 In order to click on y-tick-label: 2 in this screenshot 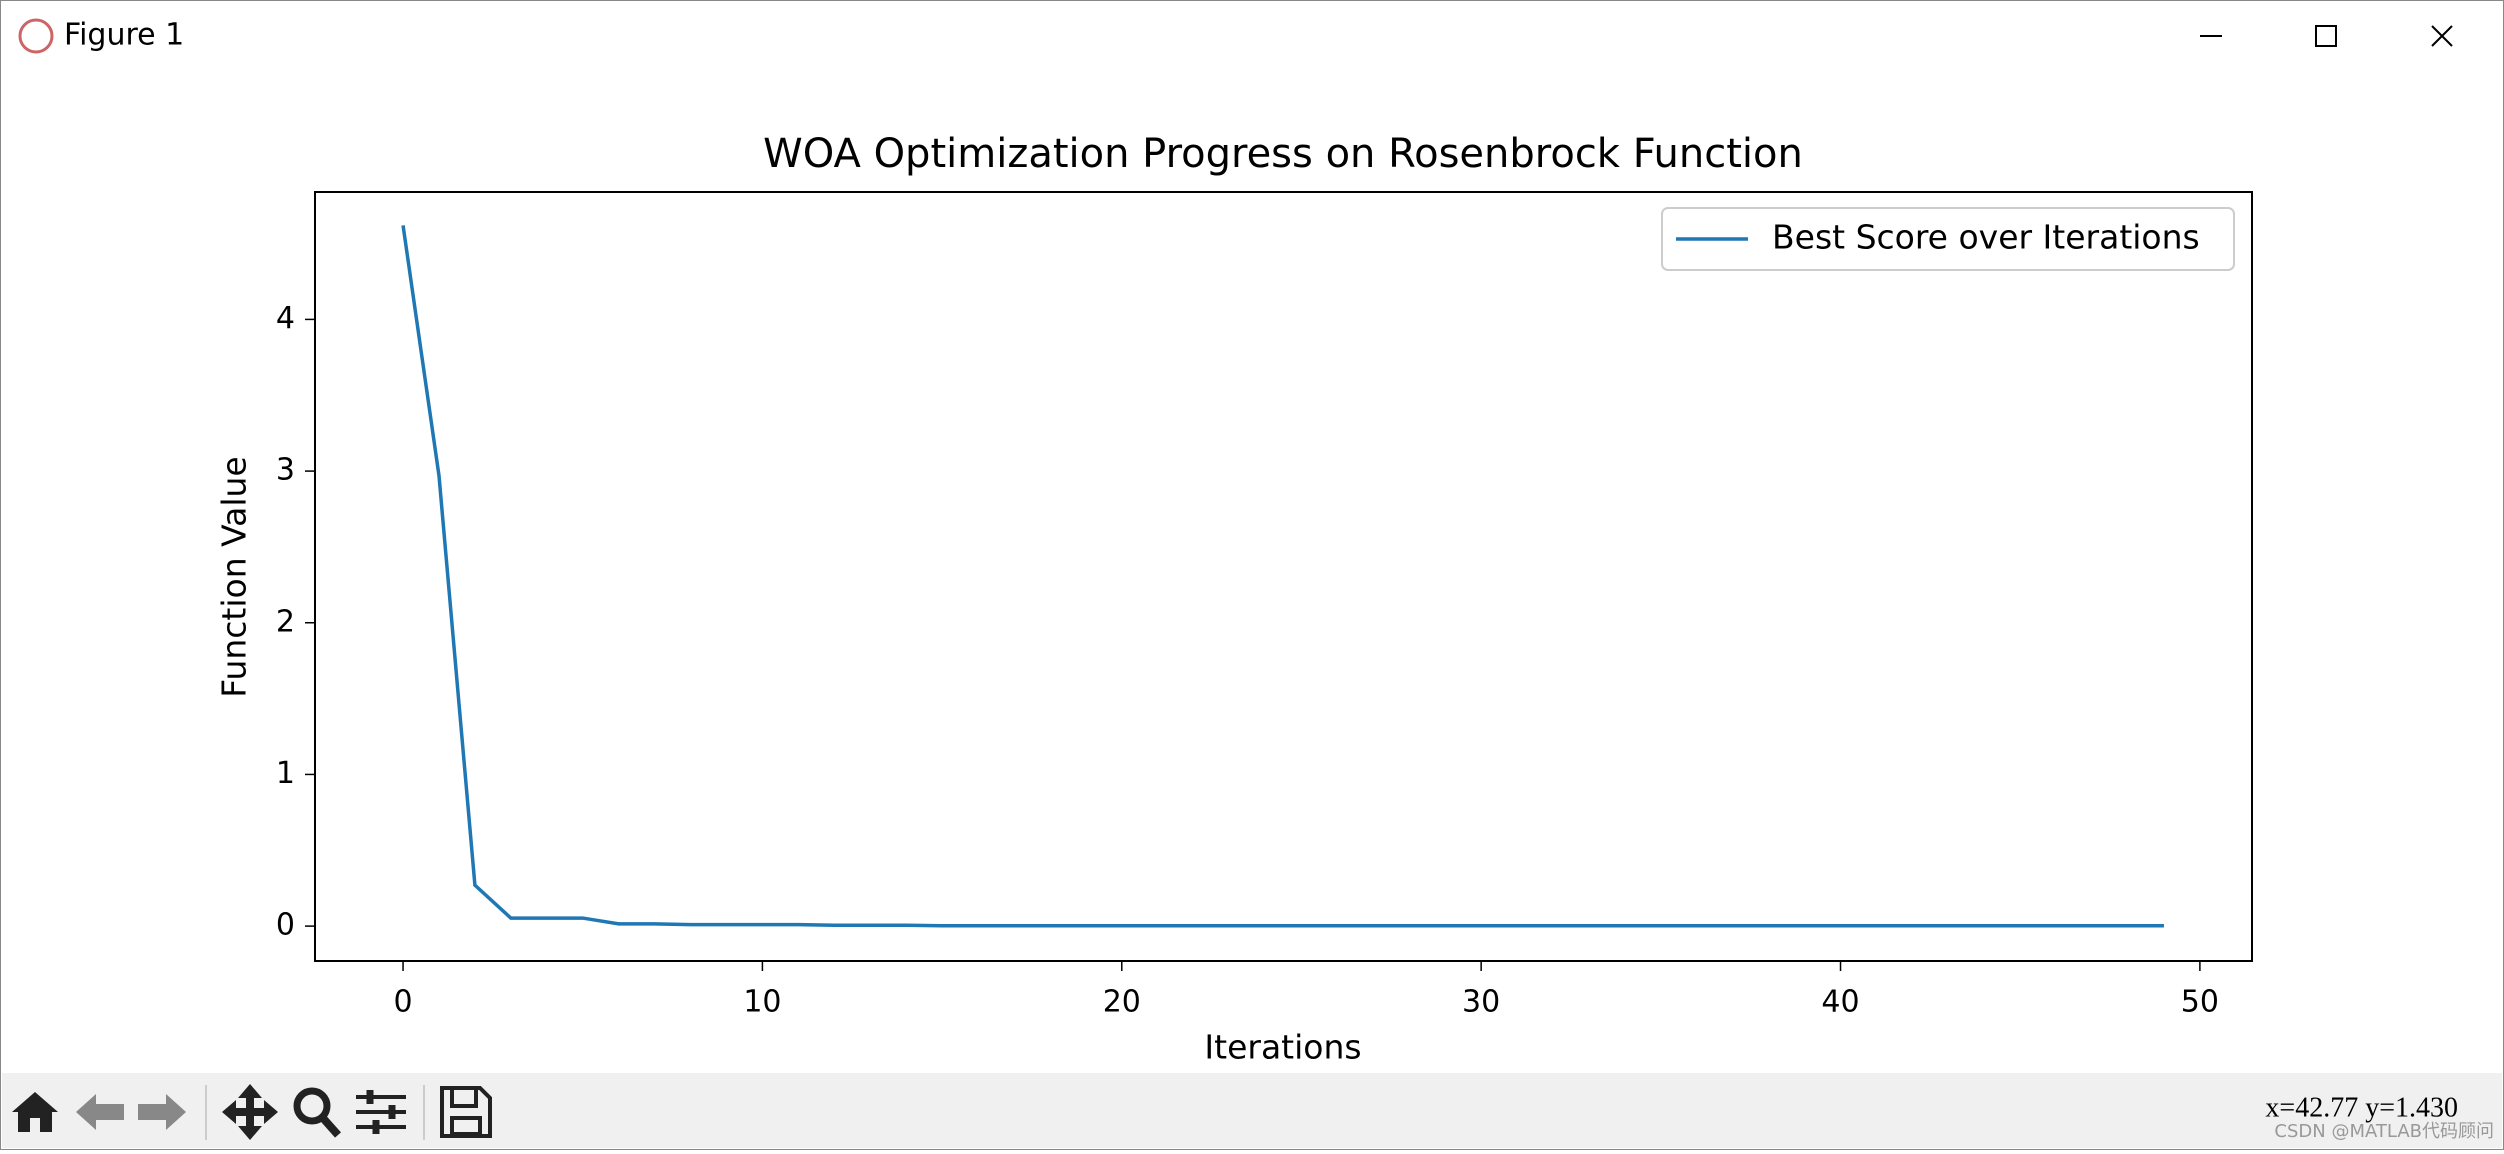, I will do `click(285, 621)`.